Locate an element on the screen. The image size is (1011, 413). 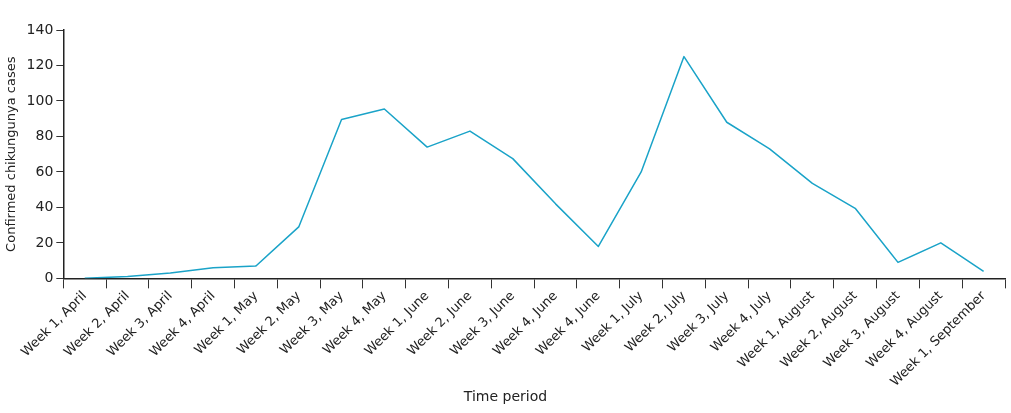
y-tick-label: 80 is located at coordinates (44, 135).